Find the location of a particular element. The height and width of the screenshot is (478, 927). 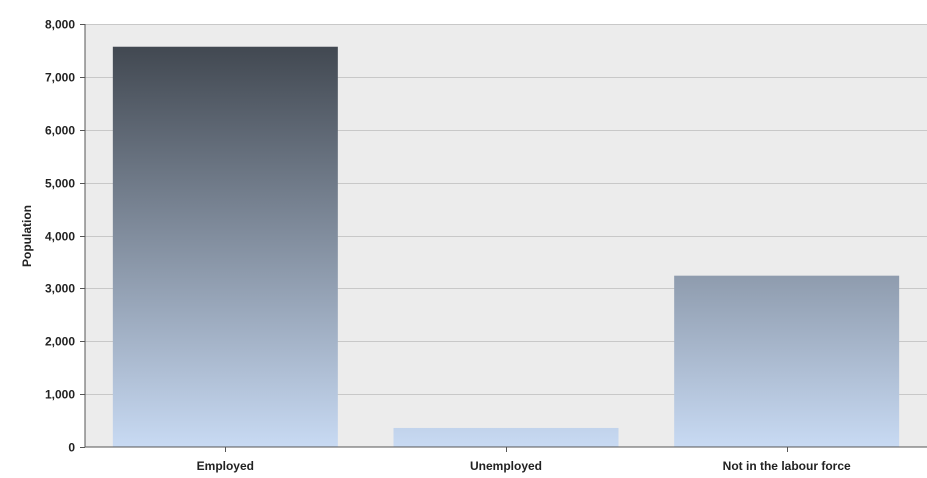

x-tick-label: Employed is located at coordinates (225, 466).